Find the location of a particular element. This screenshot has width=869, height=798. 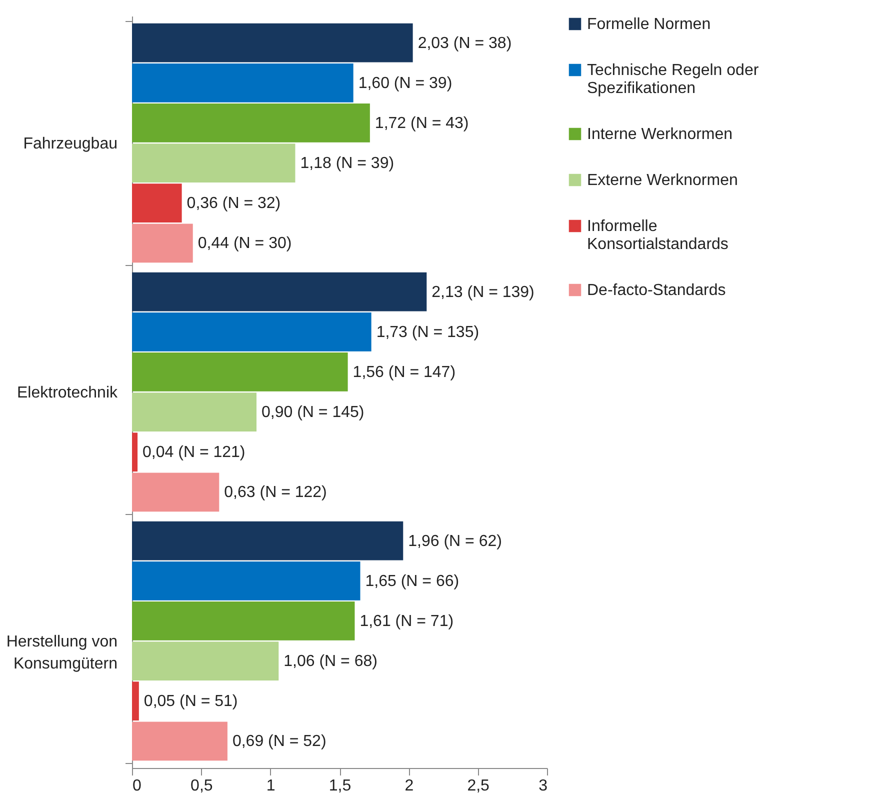

data-label: 1,65 (N = 66) is located at coordinates (412, 581).